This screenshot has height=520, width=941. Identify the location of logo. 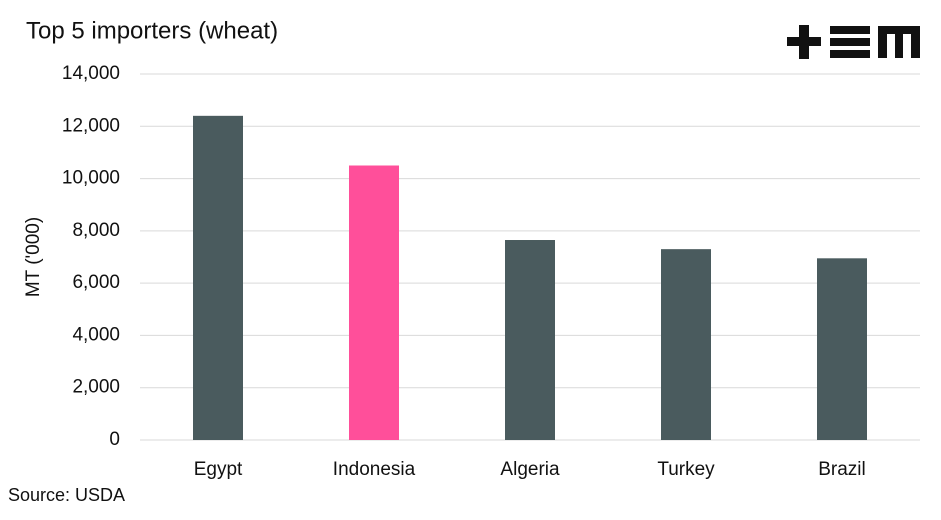
(853, 42).